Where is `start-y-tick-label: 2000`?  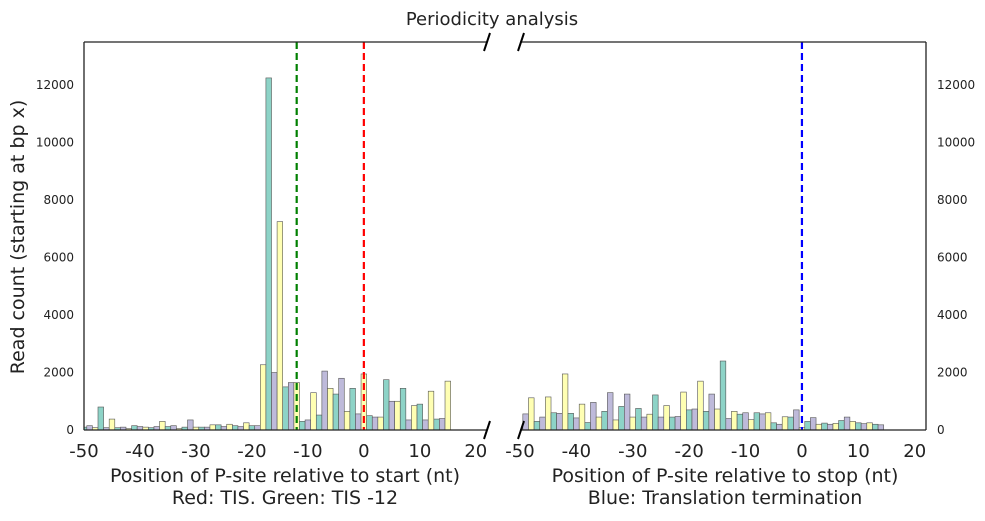
start-y-tick-label: 2000 is located at coordinates (58, 373).